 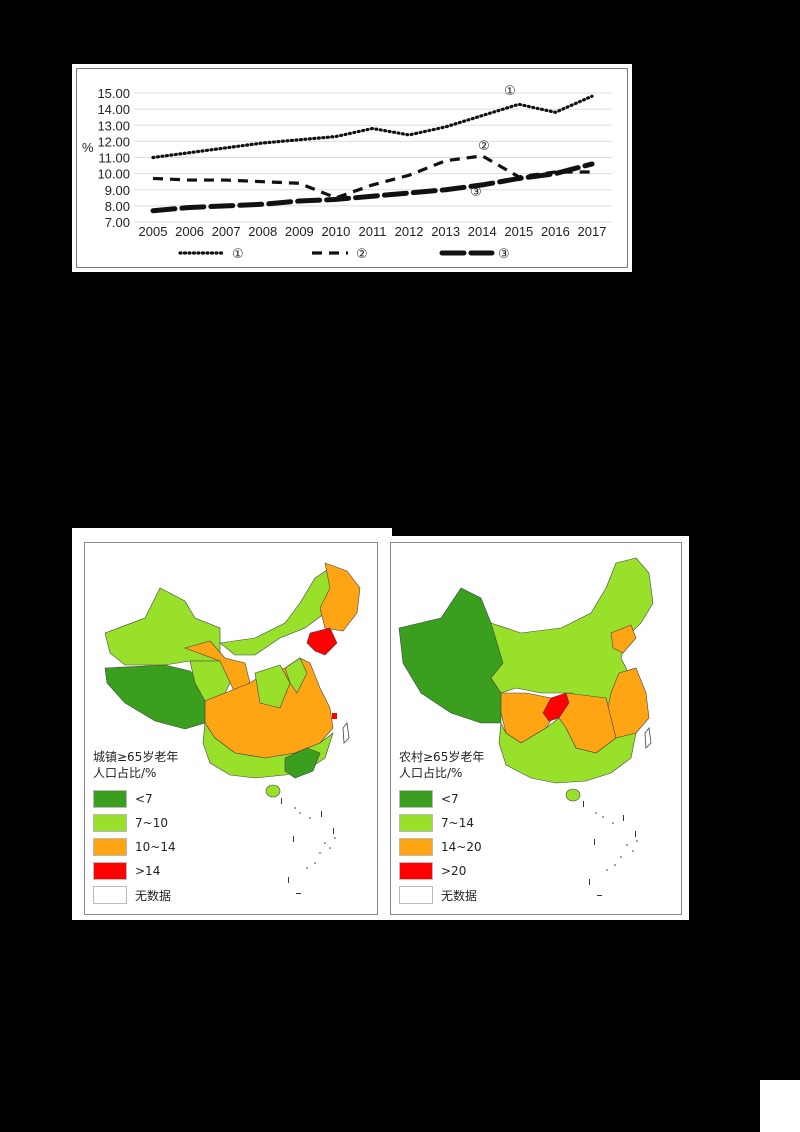 I want to click on svg-text: 2017, so click(x=592, y=231).